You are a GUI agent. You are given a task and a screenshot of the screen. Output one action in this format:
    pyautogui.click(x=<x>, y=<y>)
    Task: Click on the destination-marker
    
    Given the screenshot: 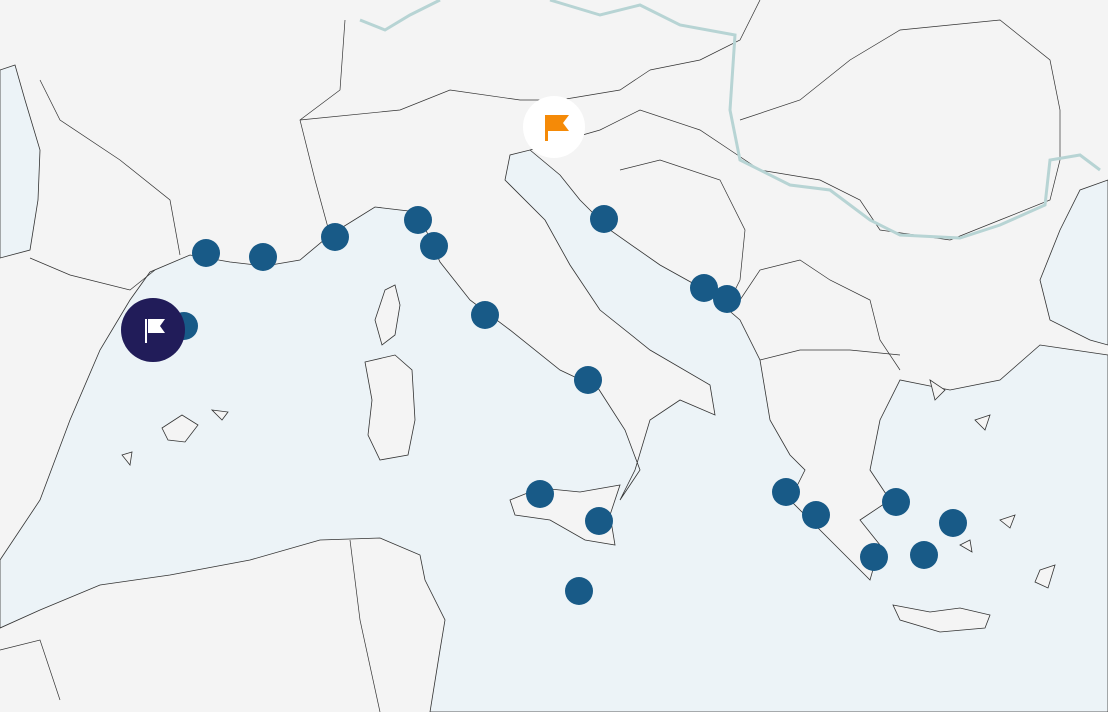 What is the action you would take?
    pyautogui.click(x=554, y=127)
    